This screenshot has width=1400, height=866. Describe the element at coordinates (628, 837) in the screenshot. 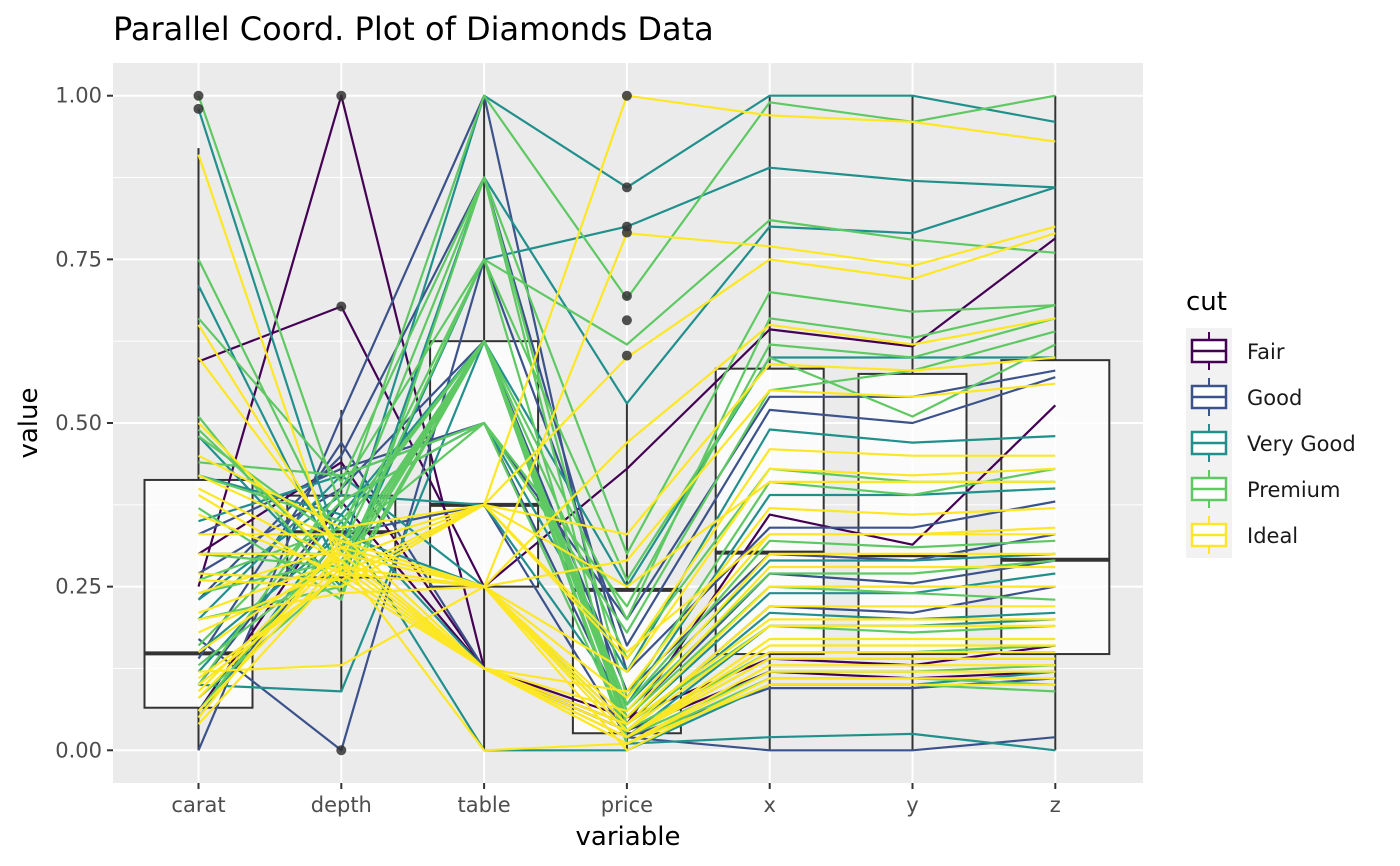

I see `x-axis-title: variable` at that location.